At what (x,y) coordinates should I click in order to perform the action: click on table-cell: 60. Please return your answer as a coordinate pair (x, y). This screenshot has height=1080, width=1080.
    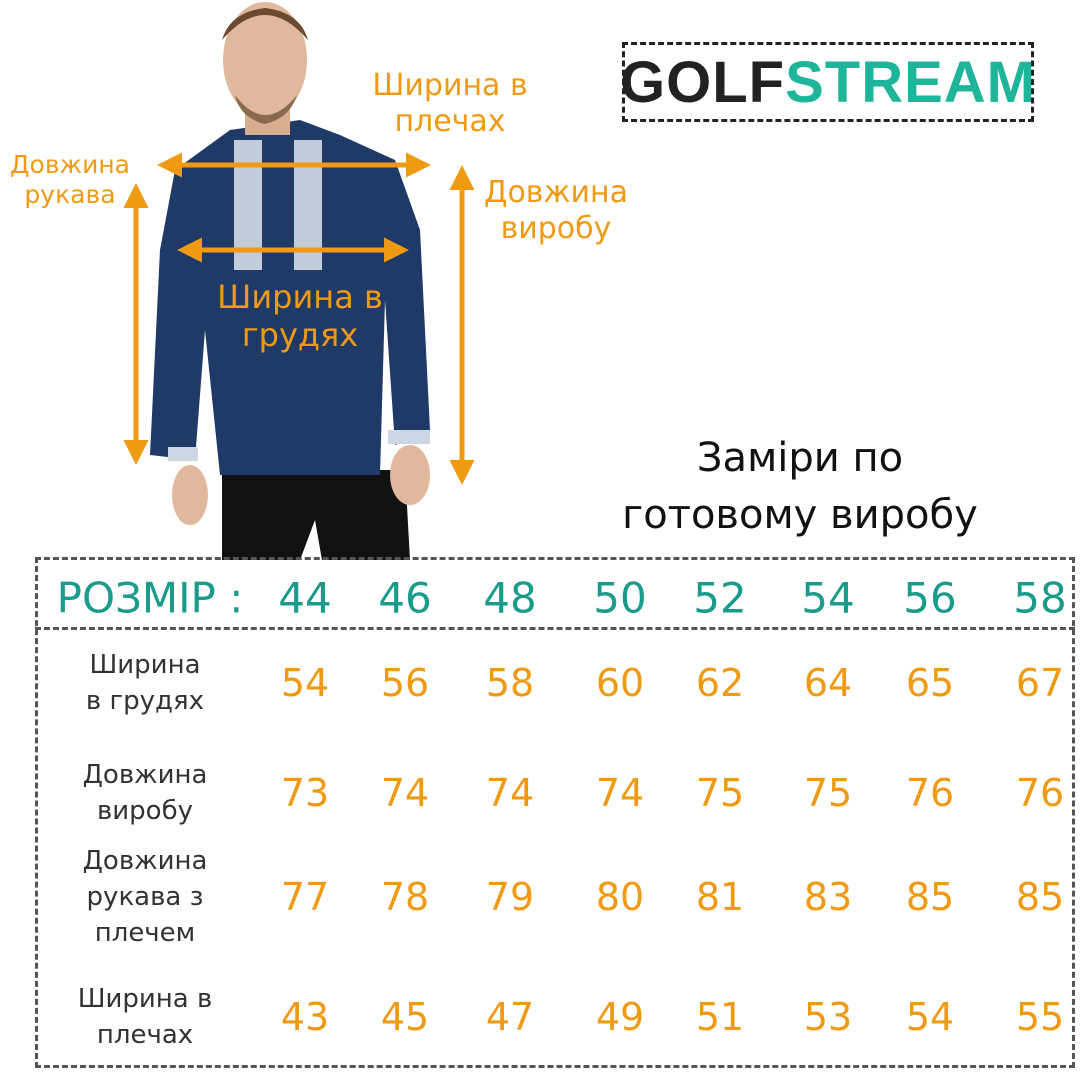
    Looking at the image, I should click on (620, 683).